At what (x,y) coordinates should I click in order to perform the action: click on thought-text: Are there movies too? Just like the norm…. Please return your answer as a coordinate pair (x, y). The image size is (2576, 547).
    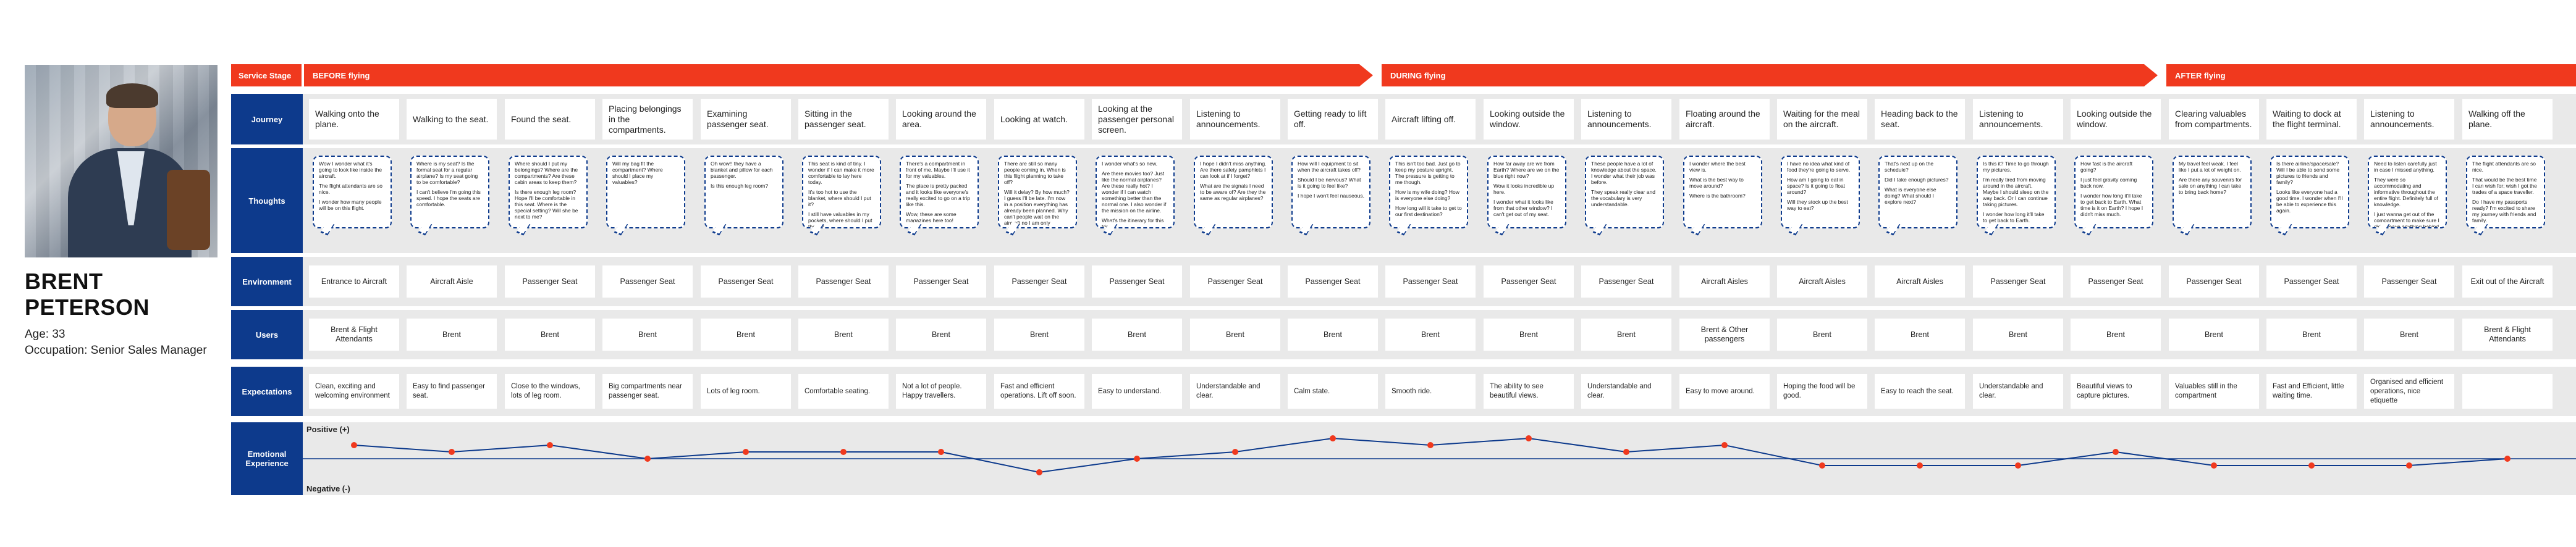
    Looking at the image, I should click on (1135, 192).